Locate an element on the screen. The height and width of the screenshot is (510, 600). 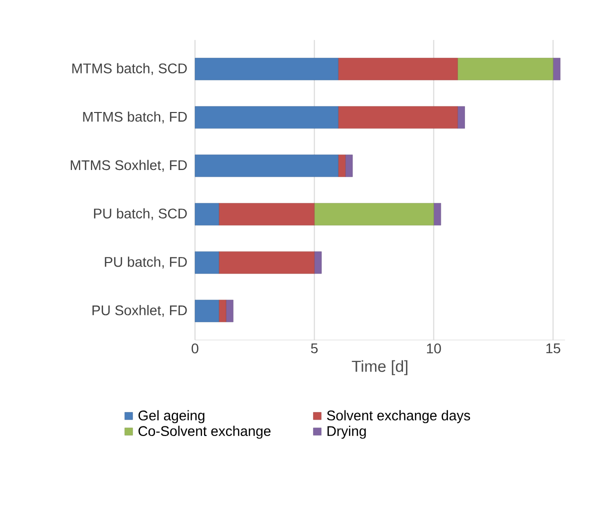
legend-label: Co-Solvent exchange is located at coordinates (204, 432).